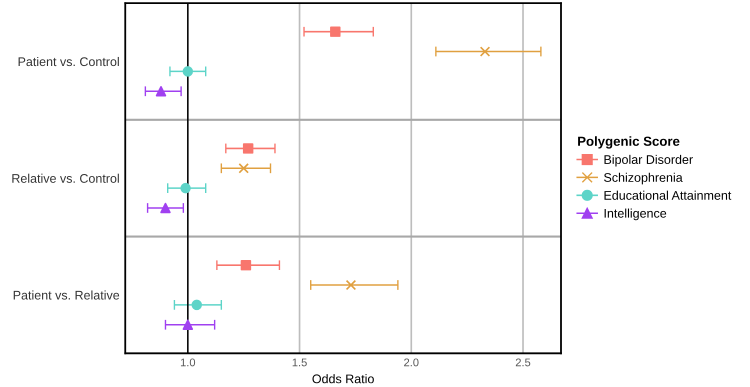 Image resolution: width=750 pixels, height=387 pixels. What do you see at coordinates (68, 61) in the screenshot?
I see `y-tick-label: Patient vs. Control` at bounding box center [68, 61].